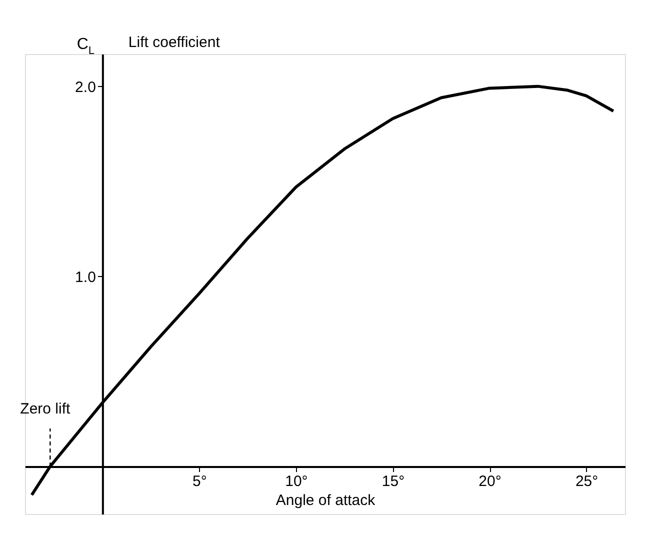  What do you see at coordinates (326, 500) in the screenshot?
I see `x-axis-title: Angle of attack` at bounding box center [326, 500].